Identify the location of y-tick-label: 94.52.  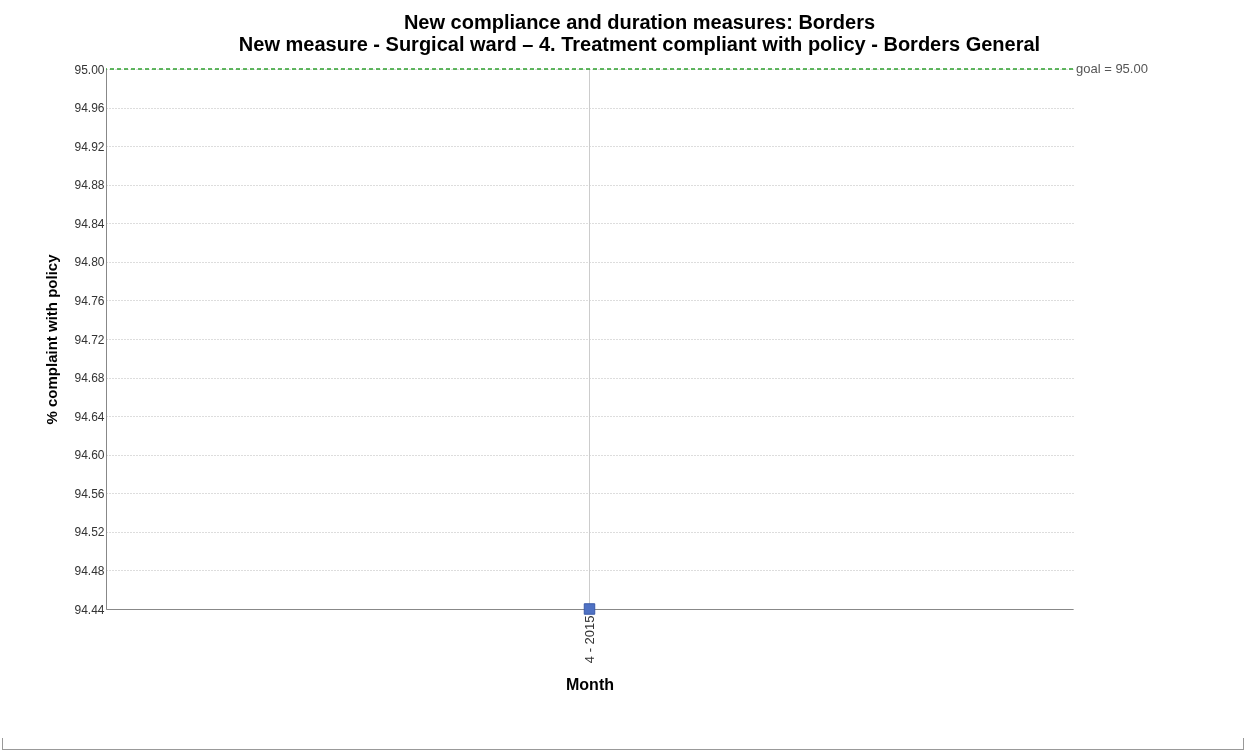
(89, 532).